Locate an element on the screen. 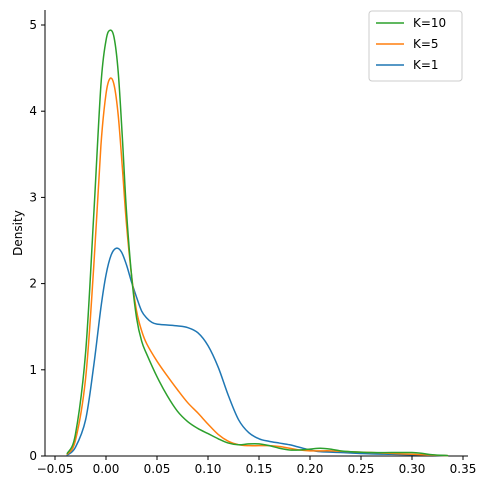 Image resolution: width=490 pixels, height=487 pixels. legend: K=10 K=5 K=1 is located at coordinates (415, 46).